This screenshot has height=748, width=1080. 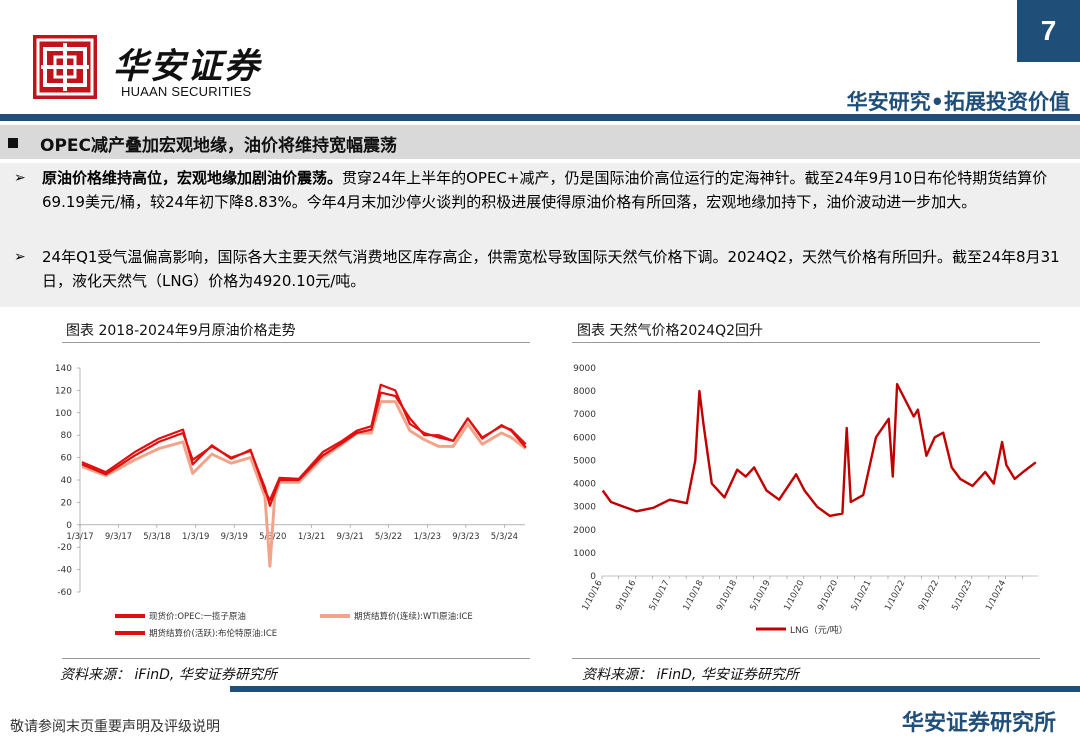 I want to click on y-tick-label: 140, so click(x=63, y=369).